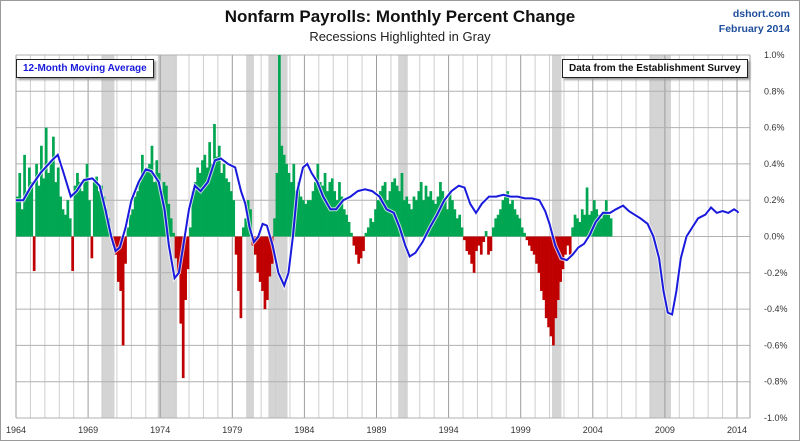  What do you see at coordinates (761, 14) in the screenshot?
I see `source-site: dshort.com` at bounding box center [761, 14].